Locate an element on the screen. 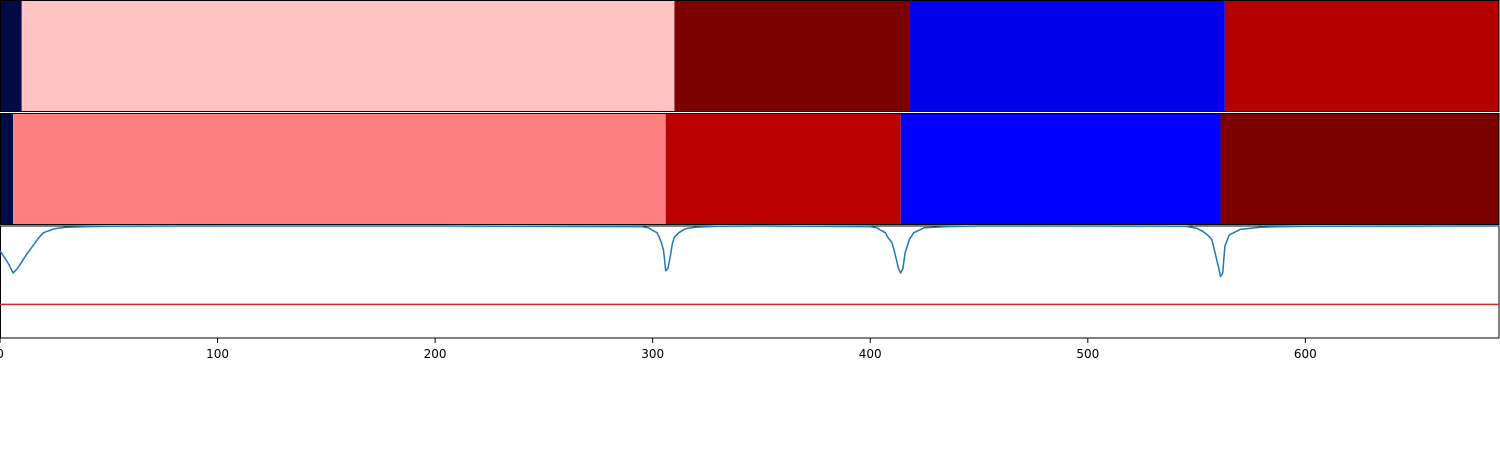 The height and width of the screenshot is (450, 1500). x-tick-label-200: 200 is located at coordinates (435, 354).